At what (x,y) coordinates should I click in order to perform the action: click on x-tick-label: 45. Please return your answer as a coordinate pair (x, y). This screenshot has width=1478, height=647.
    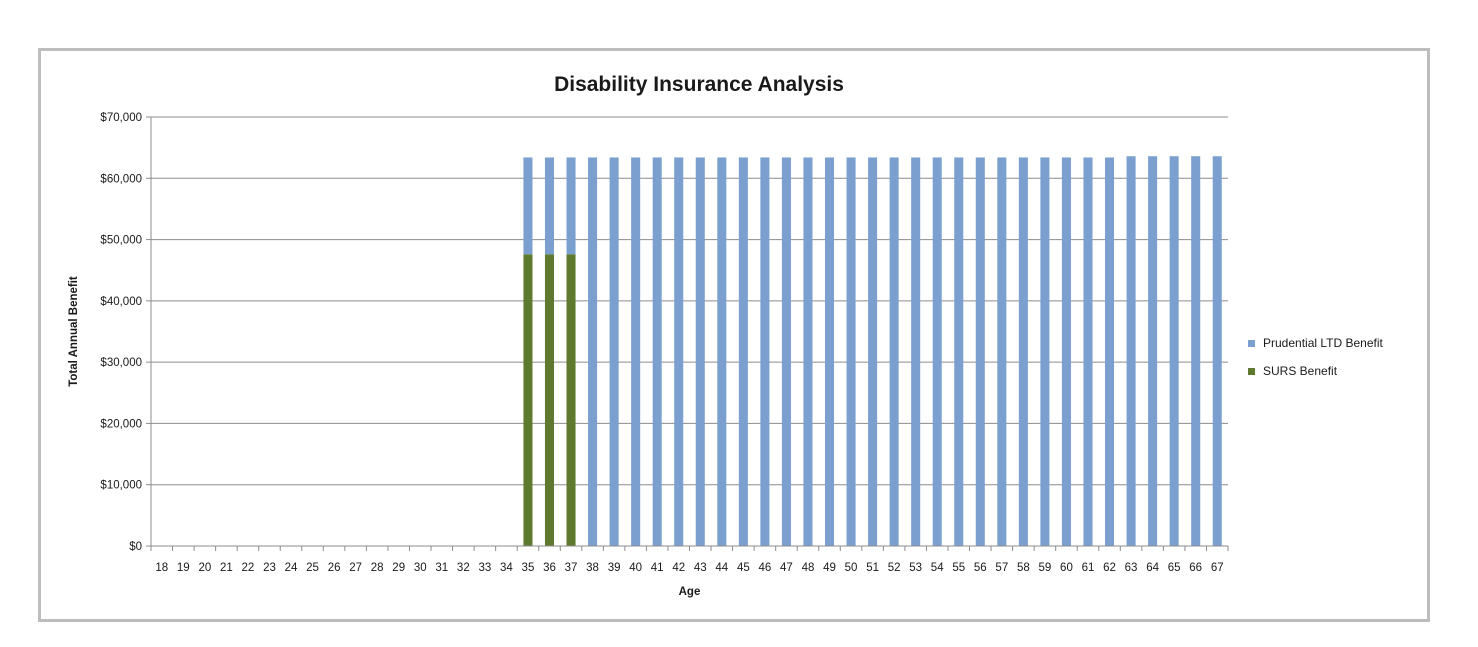
    Looking at the image, I should click on (743, 568).